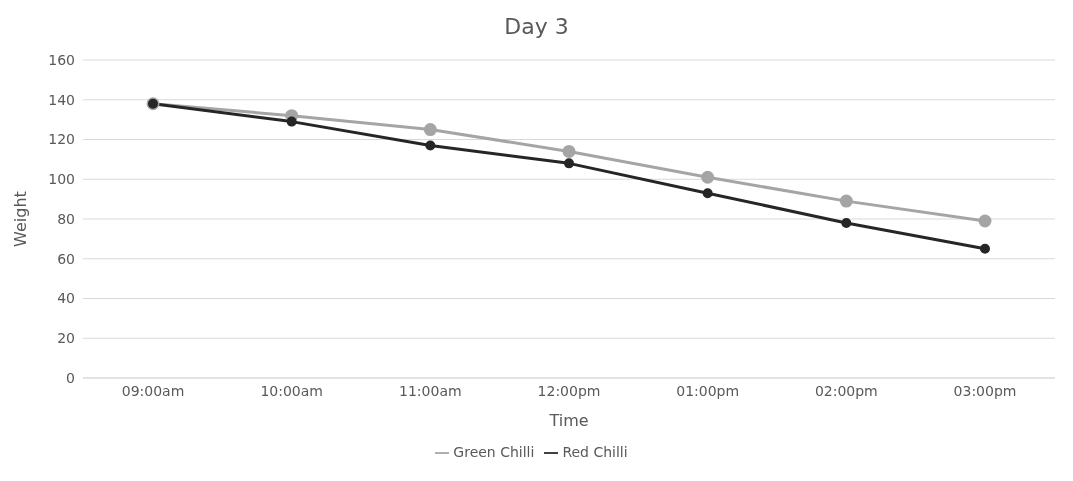 This screenshot has width=1073, height=481. I want to click on x-tick-label: 02:00pm, so click(846, 390).